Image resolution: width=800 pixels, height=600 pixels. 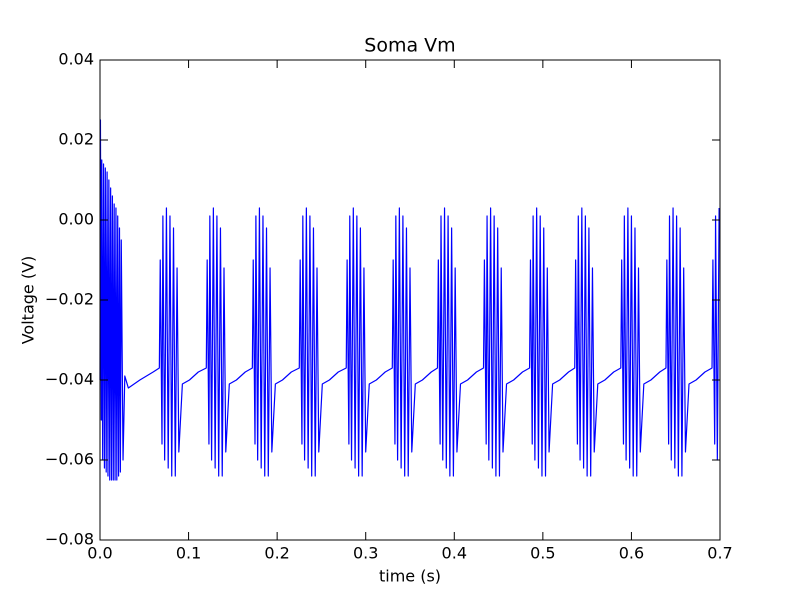 I want to click on y-tick-label: −0.06, so click(x=69, y=459).